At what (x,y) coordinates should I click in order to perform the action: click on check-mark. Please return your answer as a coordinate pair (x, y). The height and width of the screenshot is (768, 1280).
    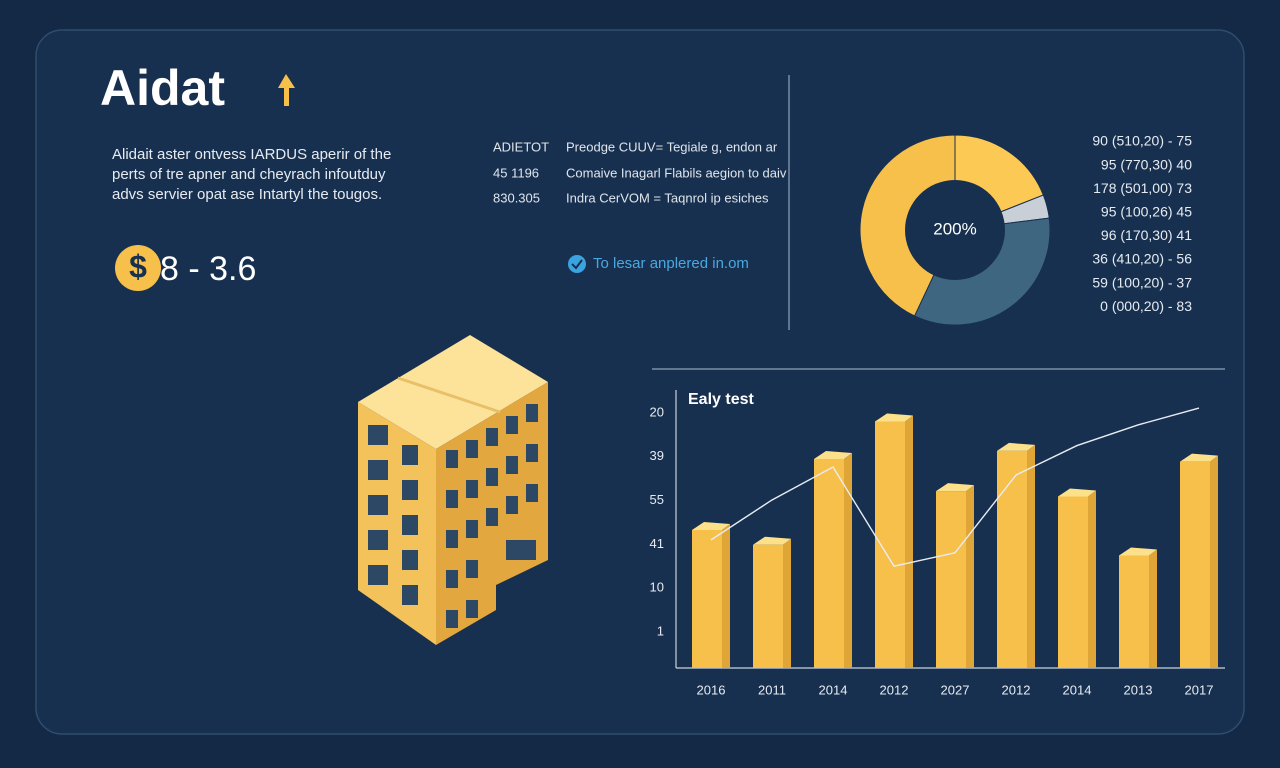
    Looking at the image, I should click on (577, 264).